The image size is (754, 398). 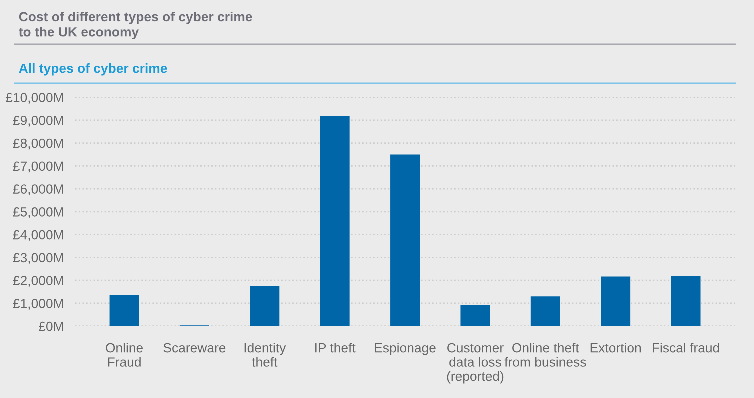 I want to click on x-tick-label: Online Fraud, so click(x=125, y=355).